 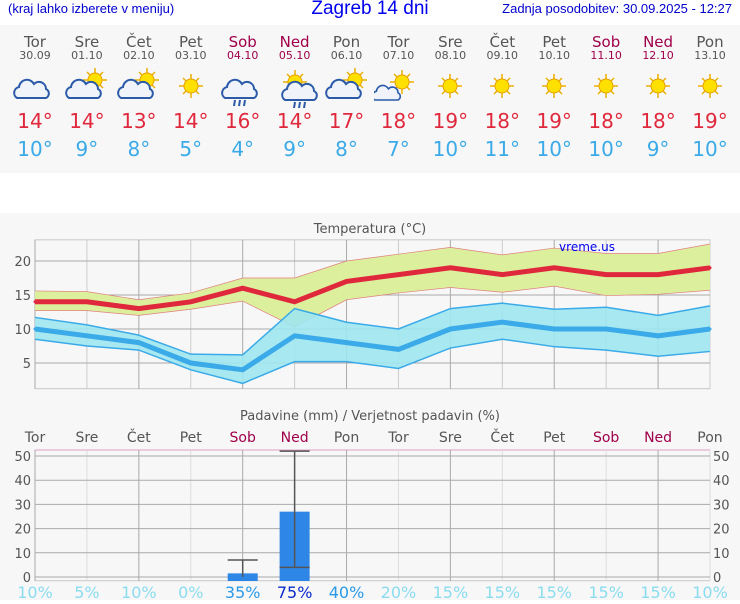 I want to click on y-tick-label: 20, so click(x=22, y=262).